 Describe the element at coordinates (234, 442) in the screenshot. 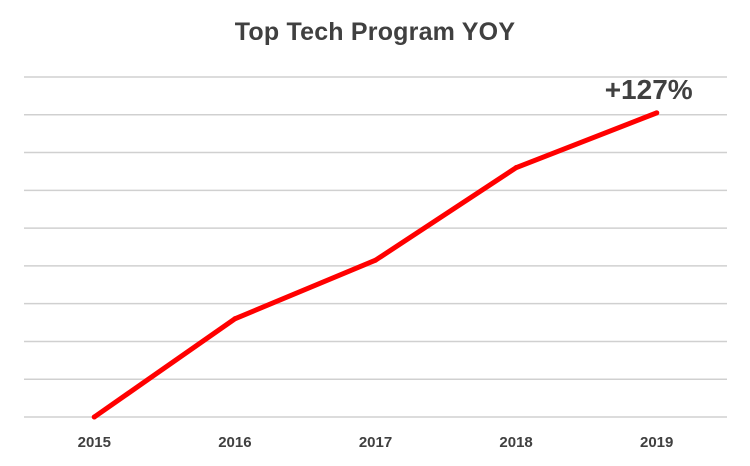

I see `x-tick-label: 2016` at that location.